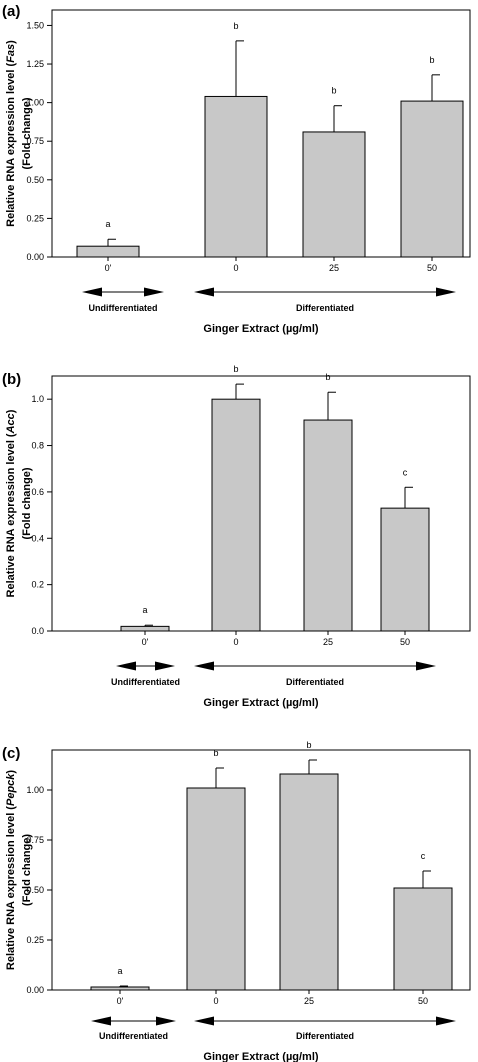 This screenshot has height=1062, width=478. I want to click on panel-label: (a), so click(11, 11).